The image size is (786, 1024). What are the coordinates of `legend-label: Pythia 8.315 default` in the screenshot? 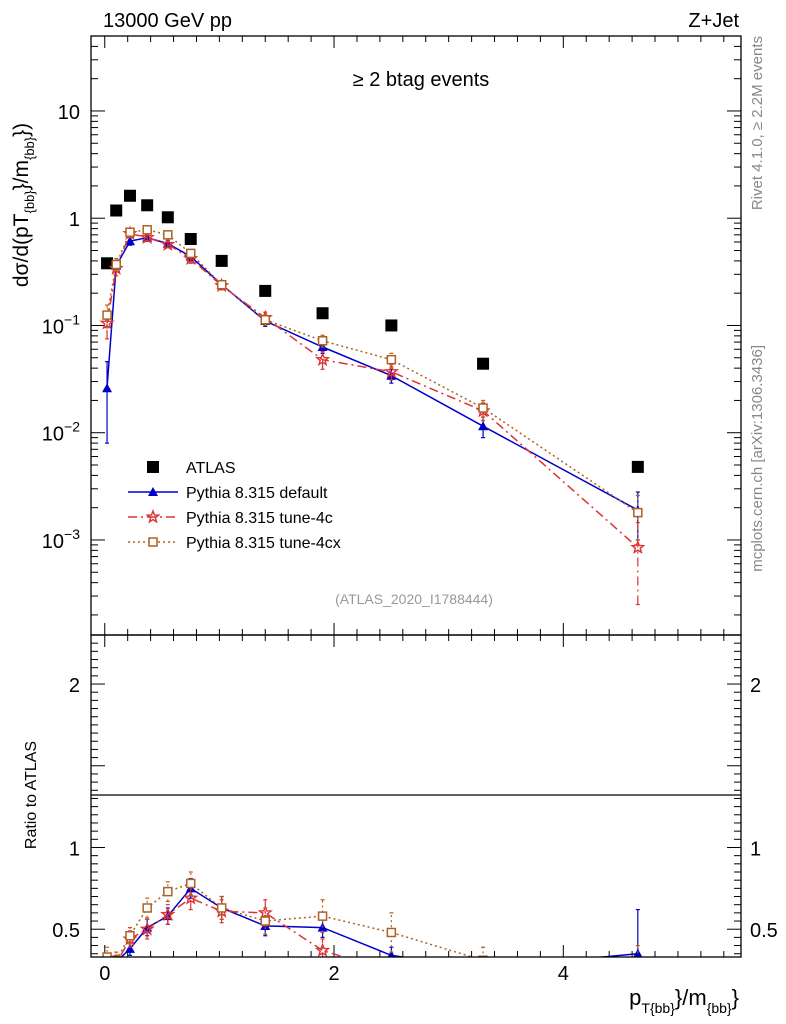 It's located at (257, 493).